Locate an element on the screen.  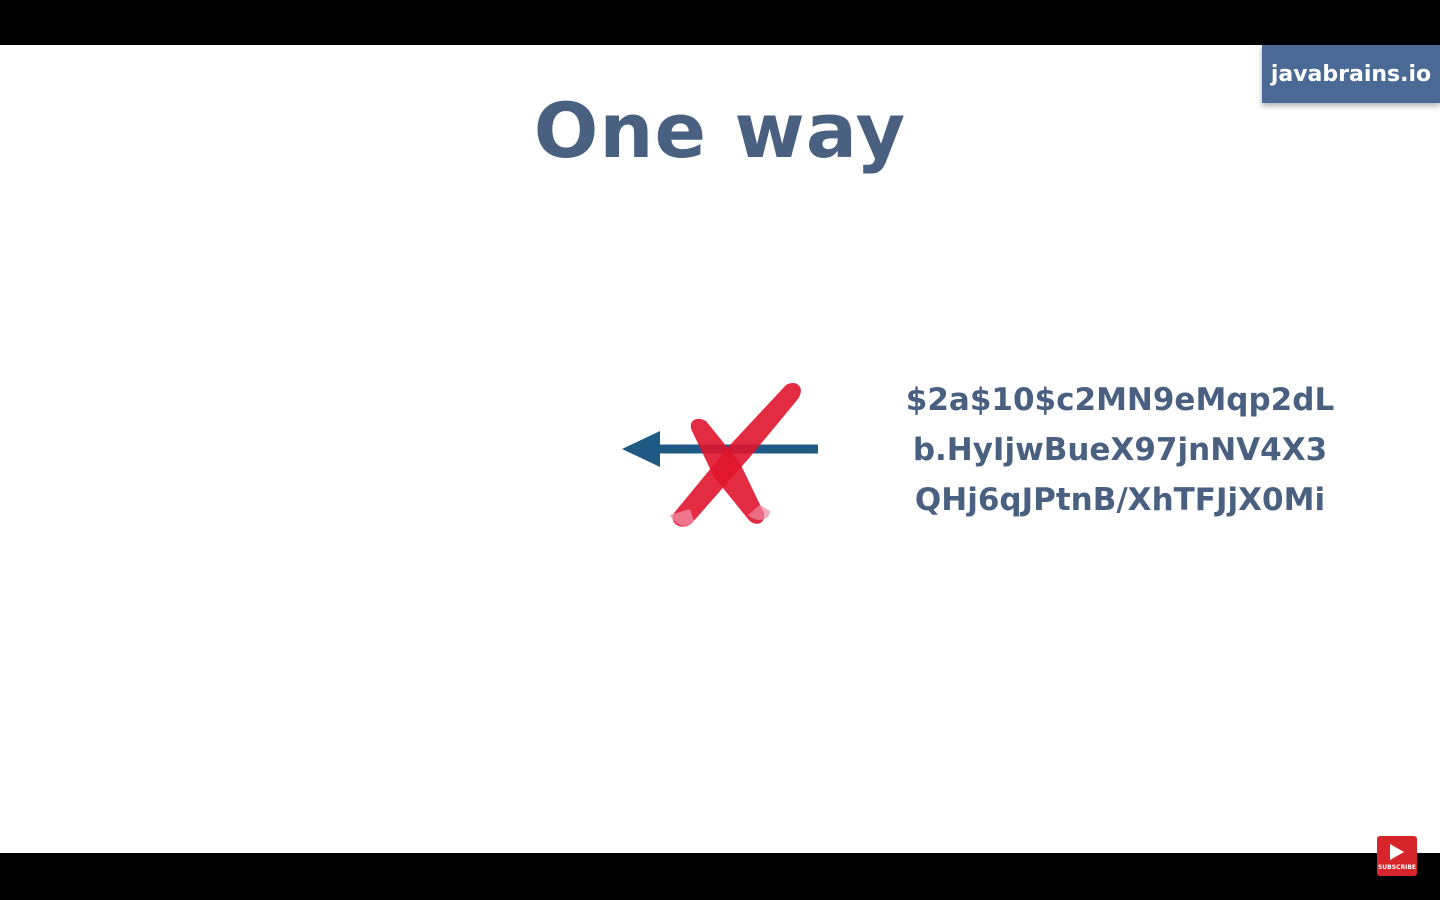
subscribe-label: SUBSCRIBE is located at coordinates (1396, 867).